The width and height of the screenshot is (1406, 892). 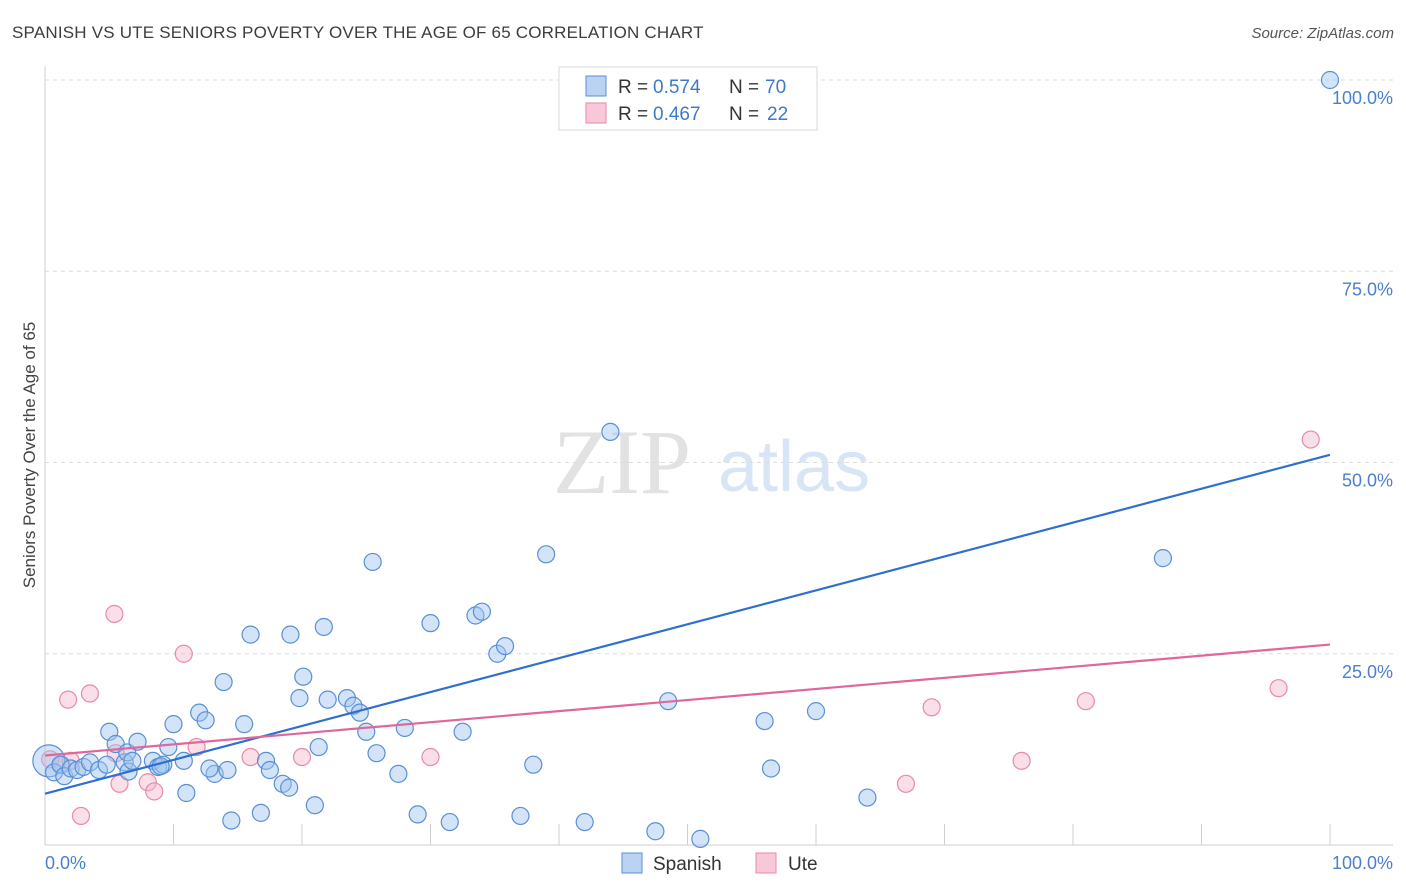 I want to click on legend-ute-r-value: 0.467, so click(x=677, y=114).